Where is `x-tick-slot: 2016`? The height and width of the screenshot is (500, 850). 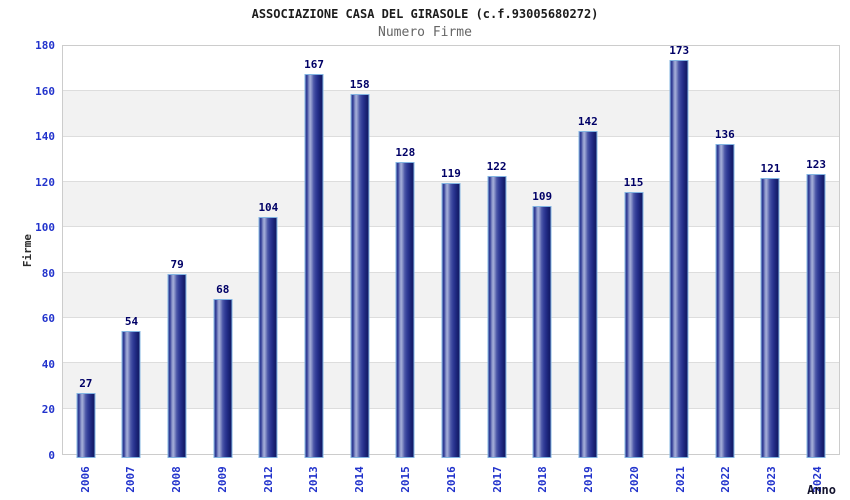 x-tick-slot: 2016 is located at coordinates (451, 479).